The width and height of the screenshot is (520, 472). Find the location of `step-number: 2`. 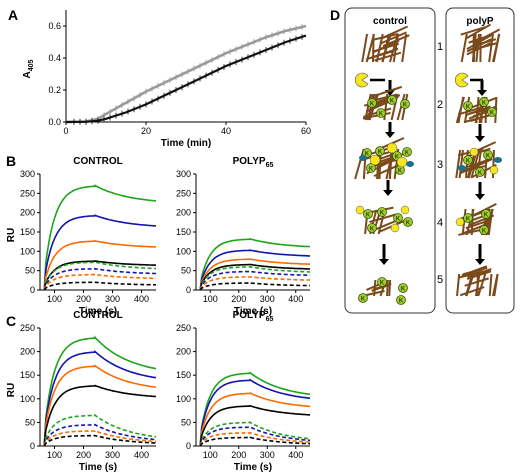

step-number: 2 is located at coordinates (440, 105).